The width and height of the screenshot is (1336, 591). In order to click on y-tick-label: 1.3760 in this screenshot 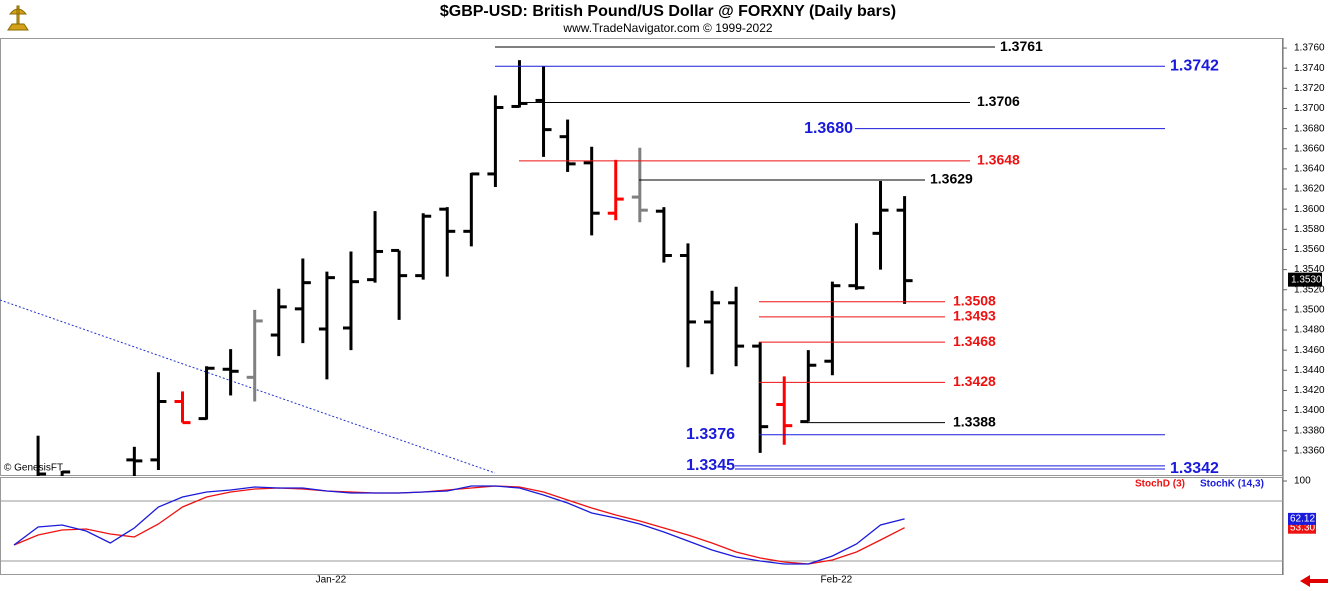, I will do `click(1309, 48)`.